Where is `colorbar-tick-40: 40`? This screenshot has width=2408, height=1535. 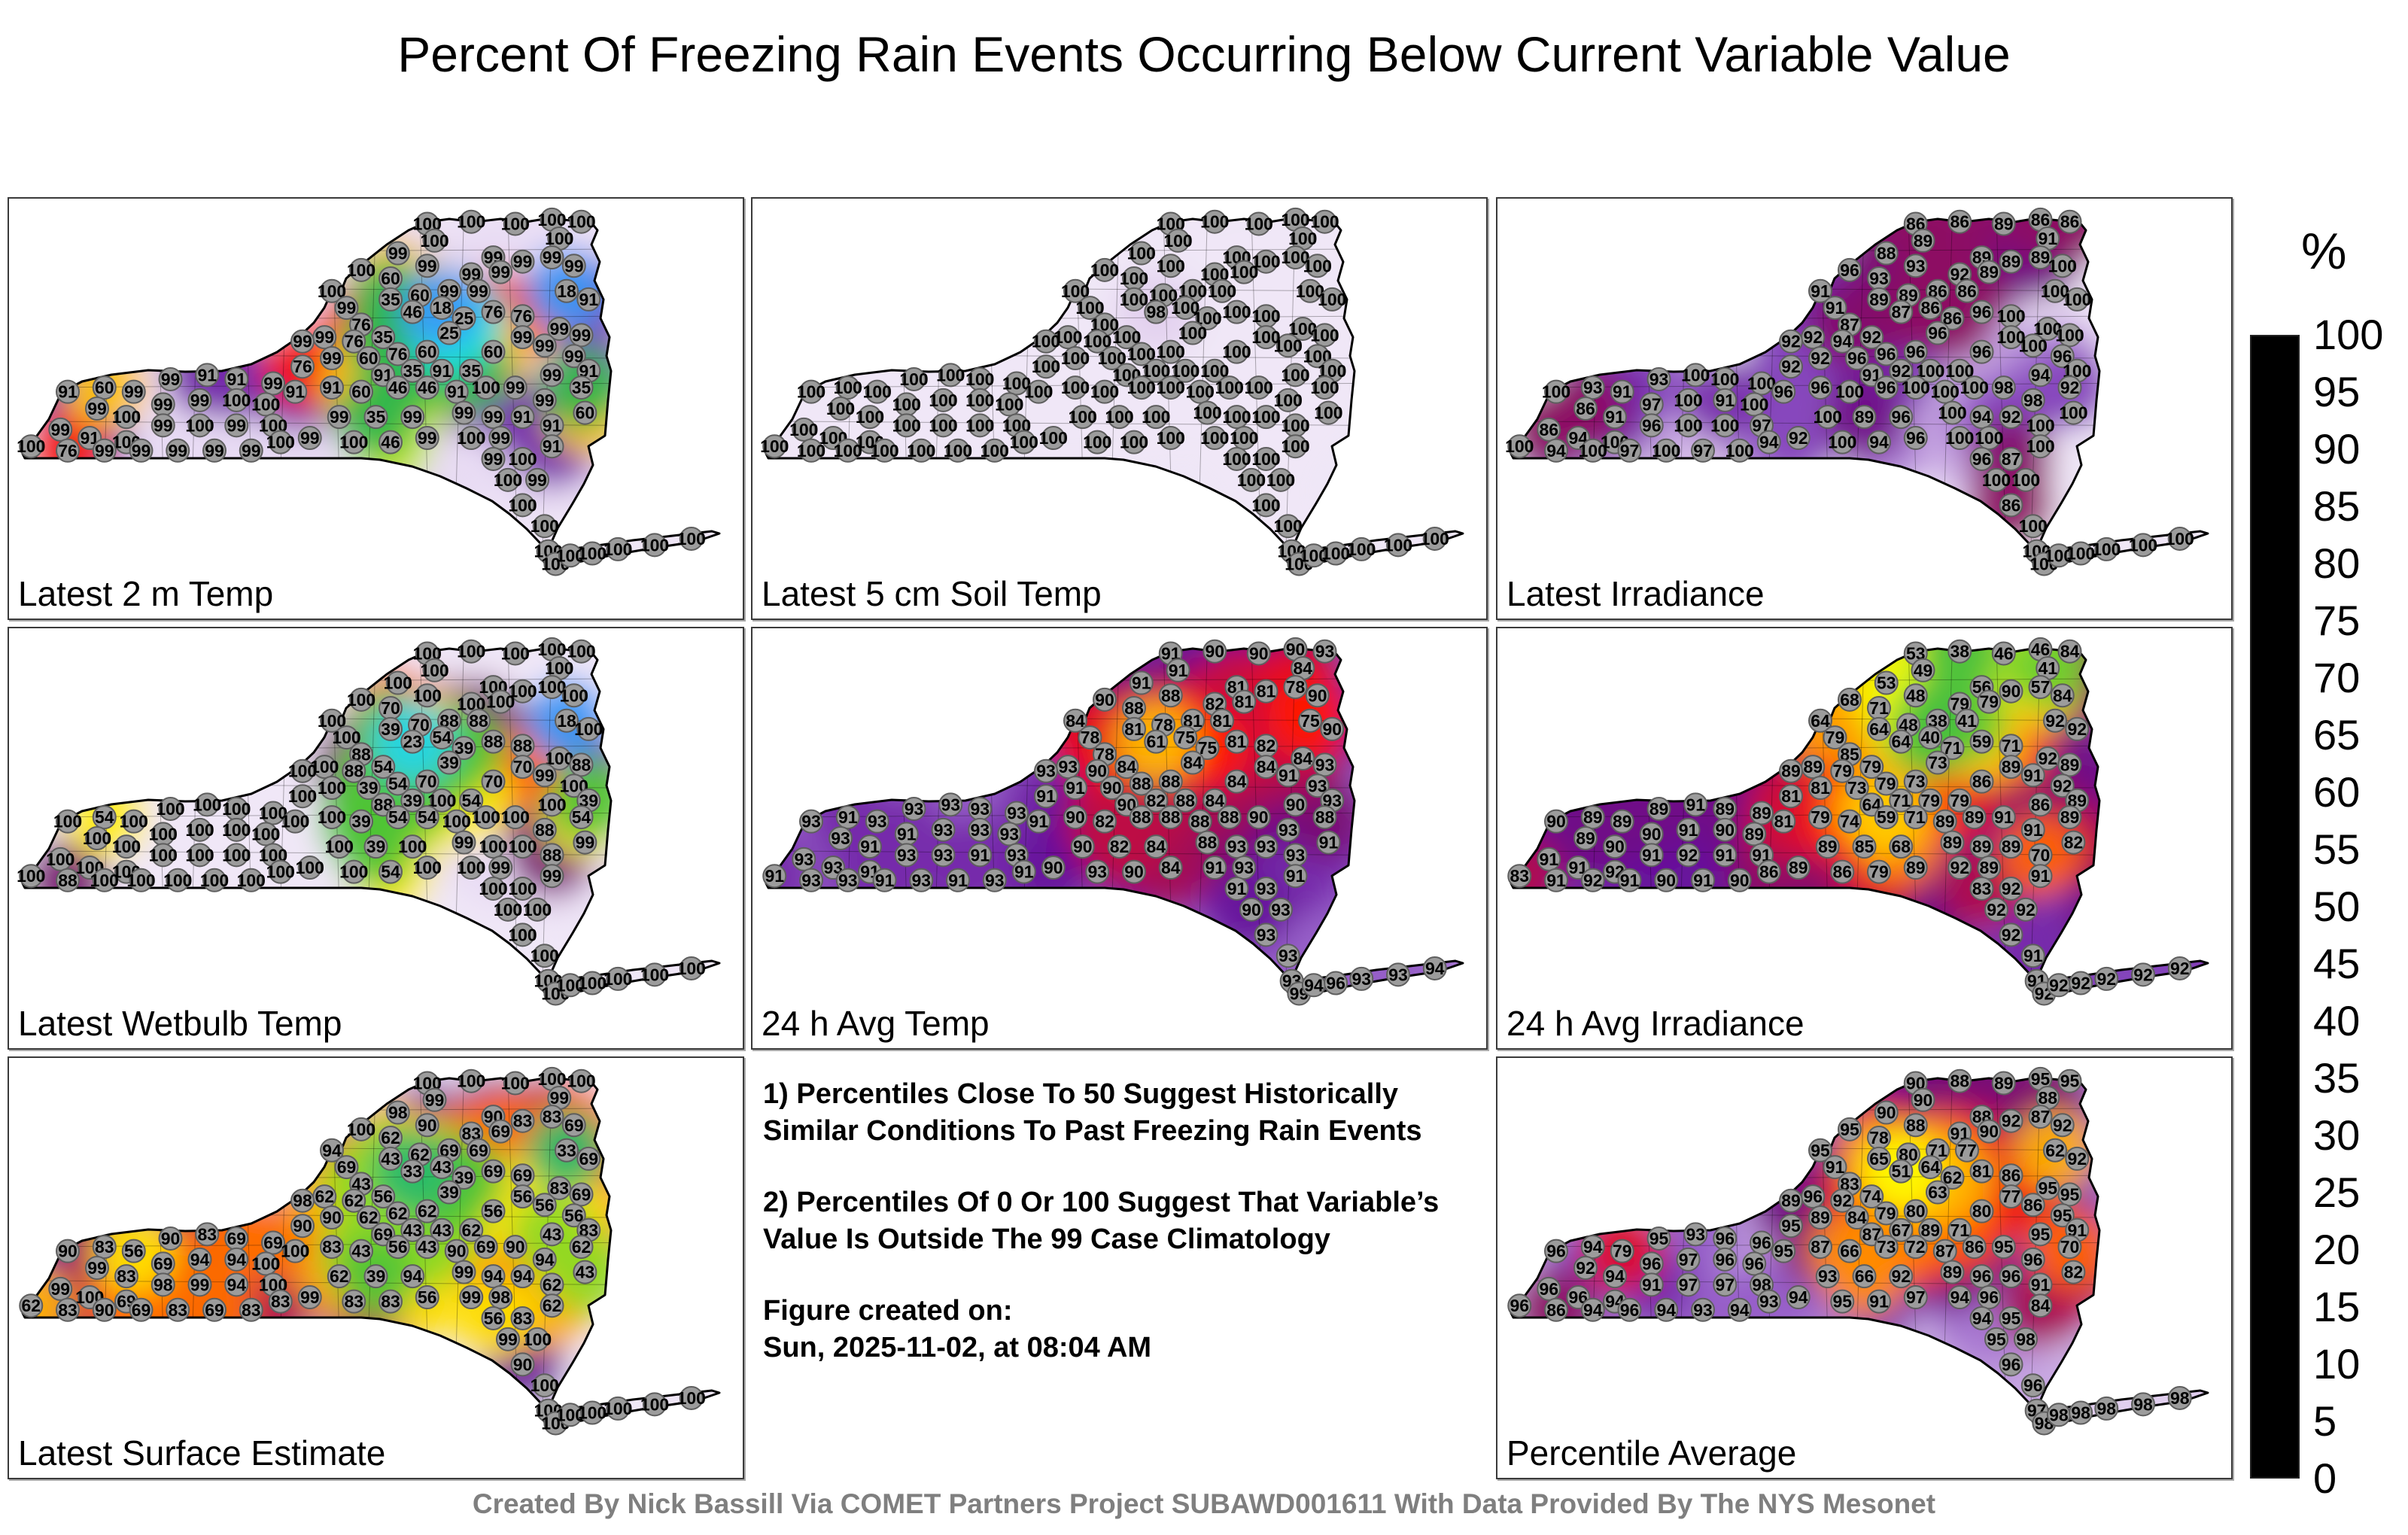
colorbar-tick-40: 40 is located at coordinates (2337, 1020).